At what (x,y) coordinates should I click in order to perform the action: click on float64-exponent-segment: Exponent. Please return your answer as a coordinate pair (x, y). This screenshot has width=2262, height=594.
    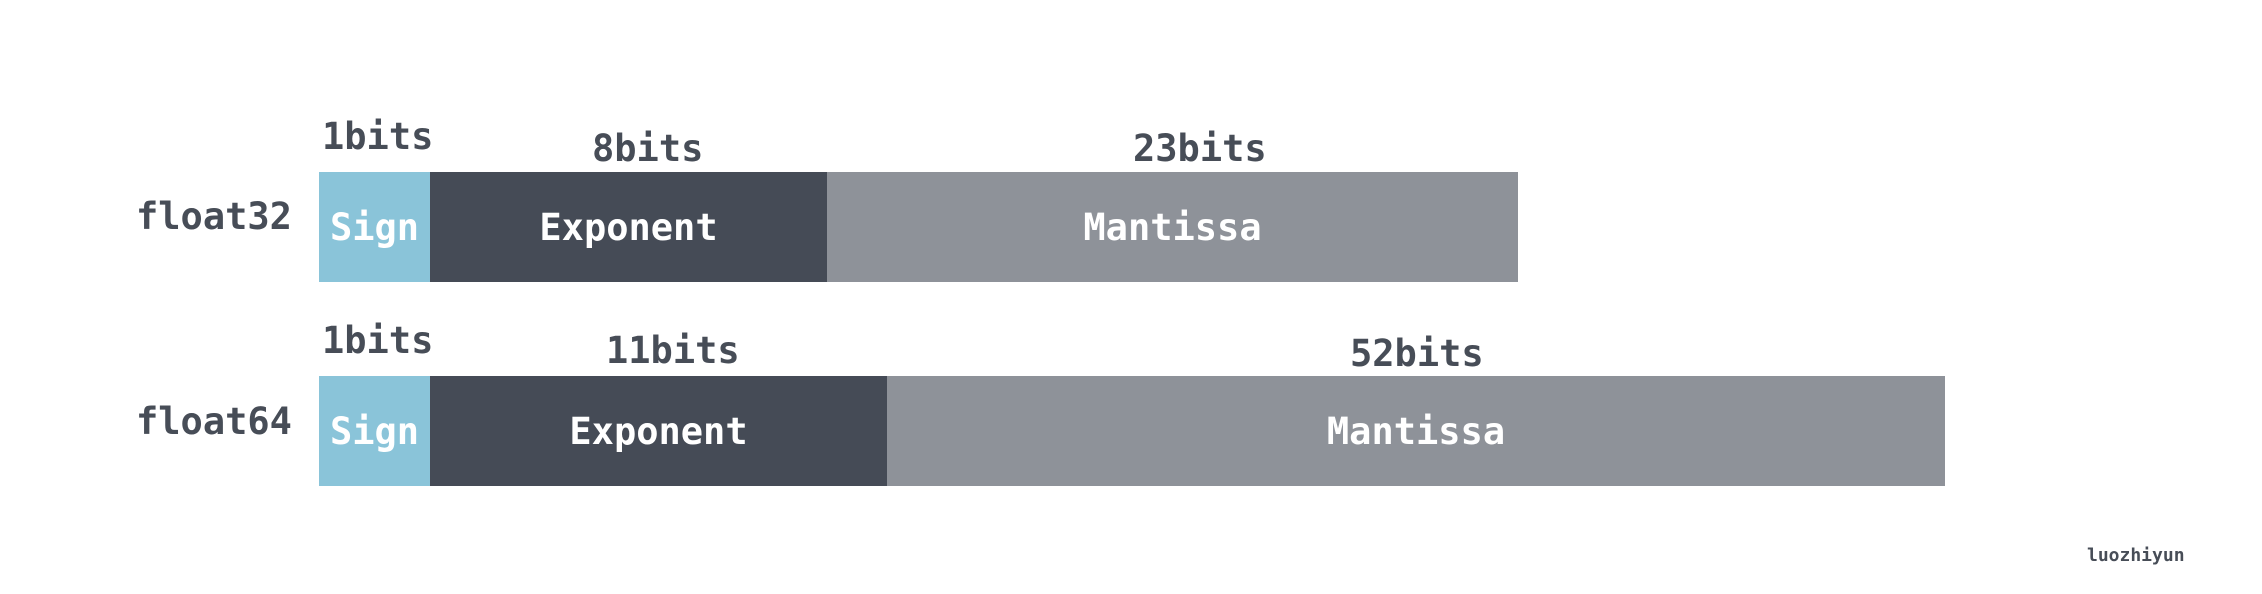
    Looking at the image, I should click on (658, 431).